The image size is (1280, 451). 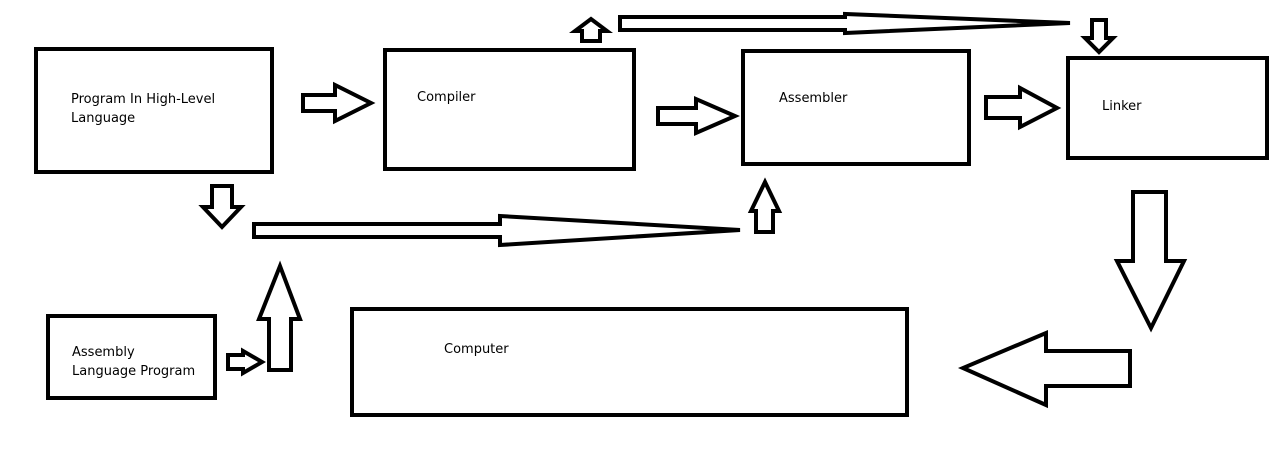 I want to click on arrow-linker-down, so click(x=1150, y=261).